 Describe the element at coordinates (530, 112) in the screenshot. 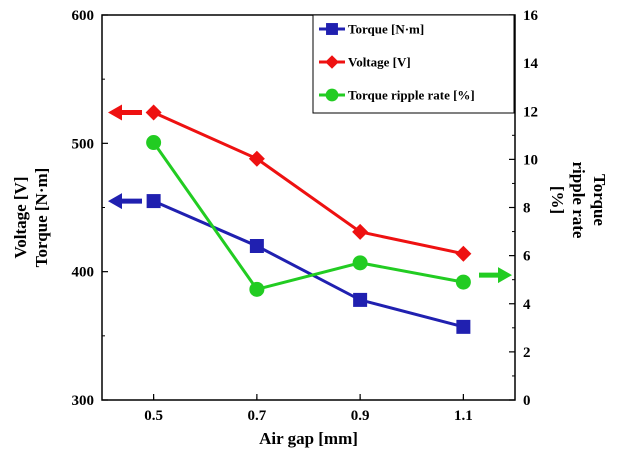

I see `y-right-tick-label: 12` at that location.